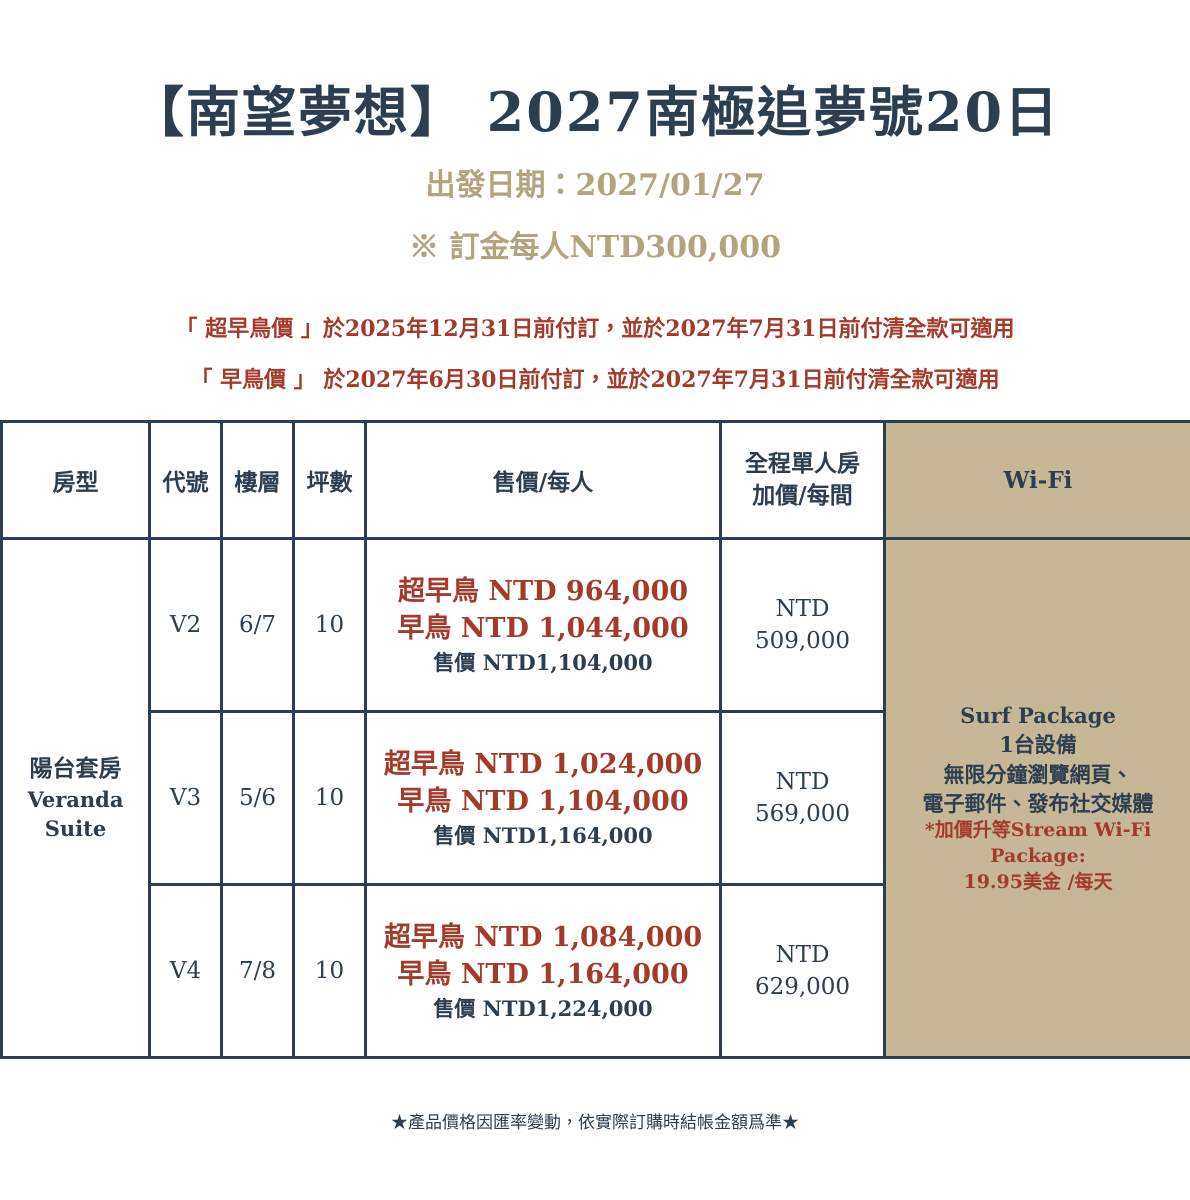 This screenshot has width=1190, height=1200. I want to click on text-line: Surf Package, so click(1038, 715).